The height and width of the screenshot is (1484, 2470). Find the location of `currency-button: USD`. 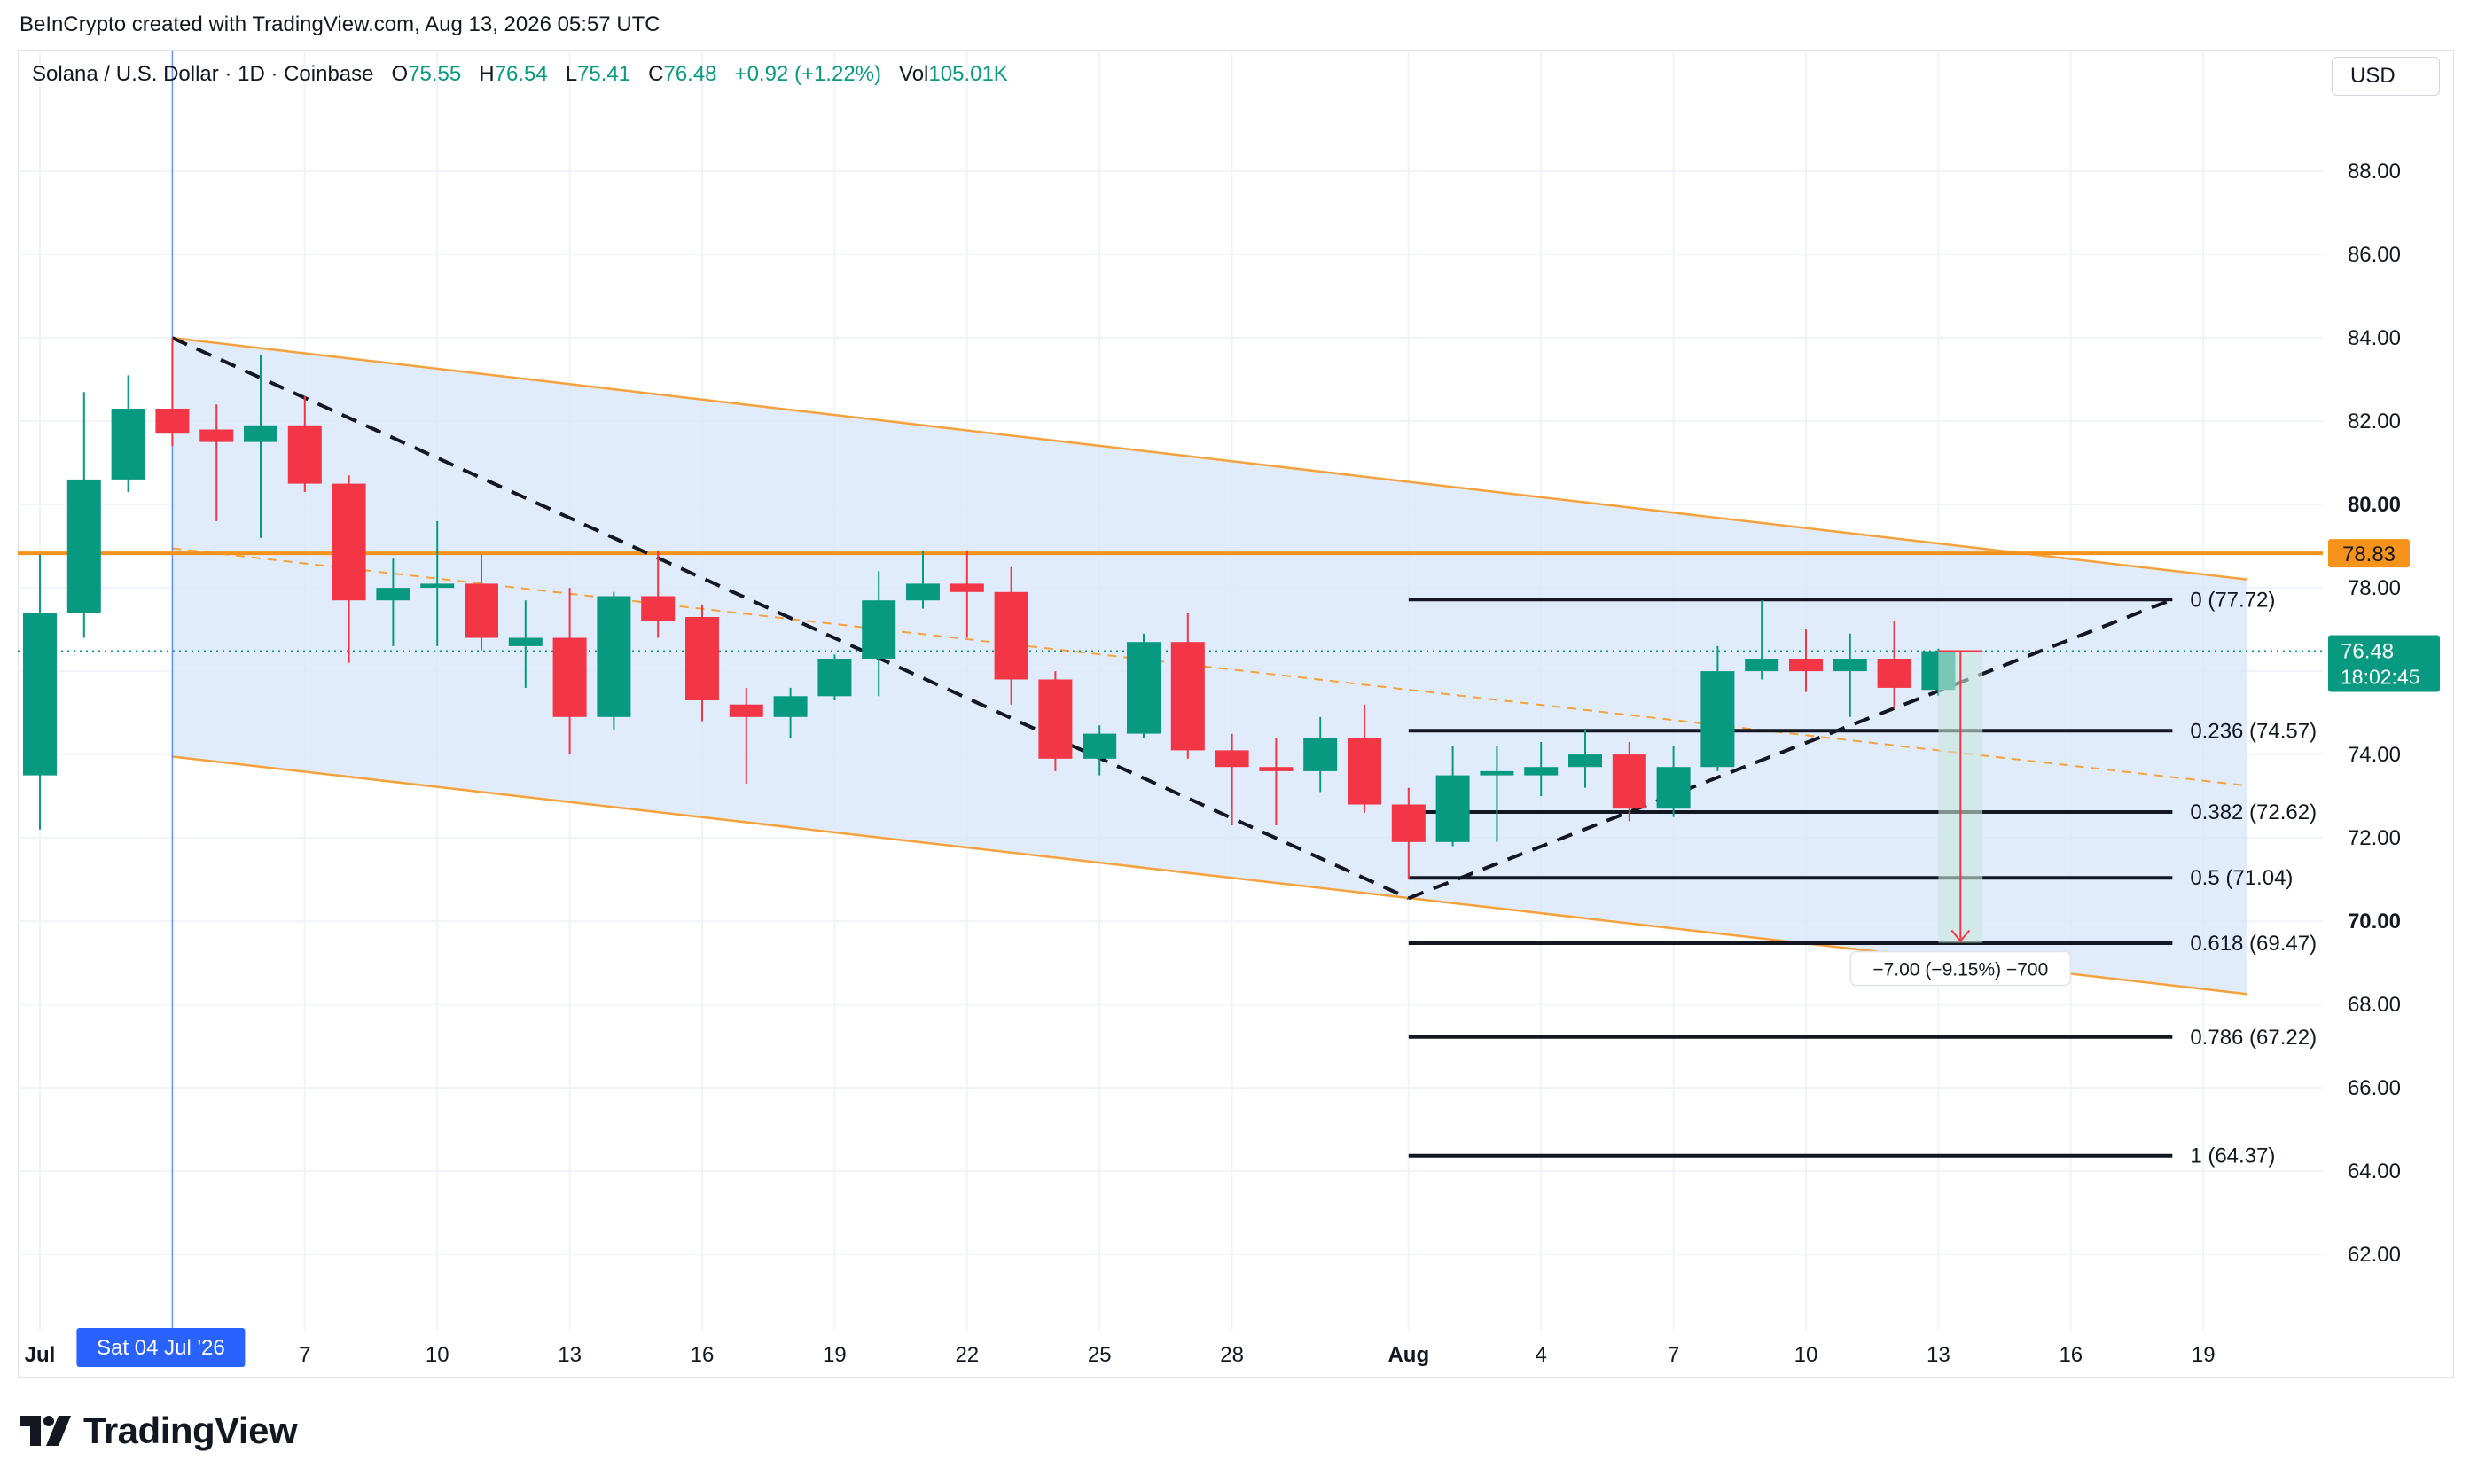

currency-button: USD is located at coordinates (2386, 76).